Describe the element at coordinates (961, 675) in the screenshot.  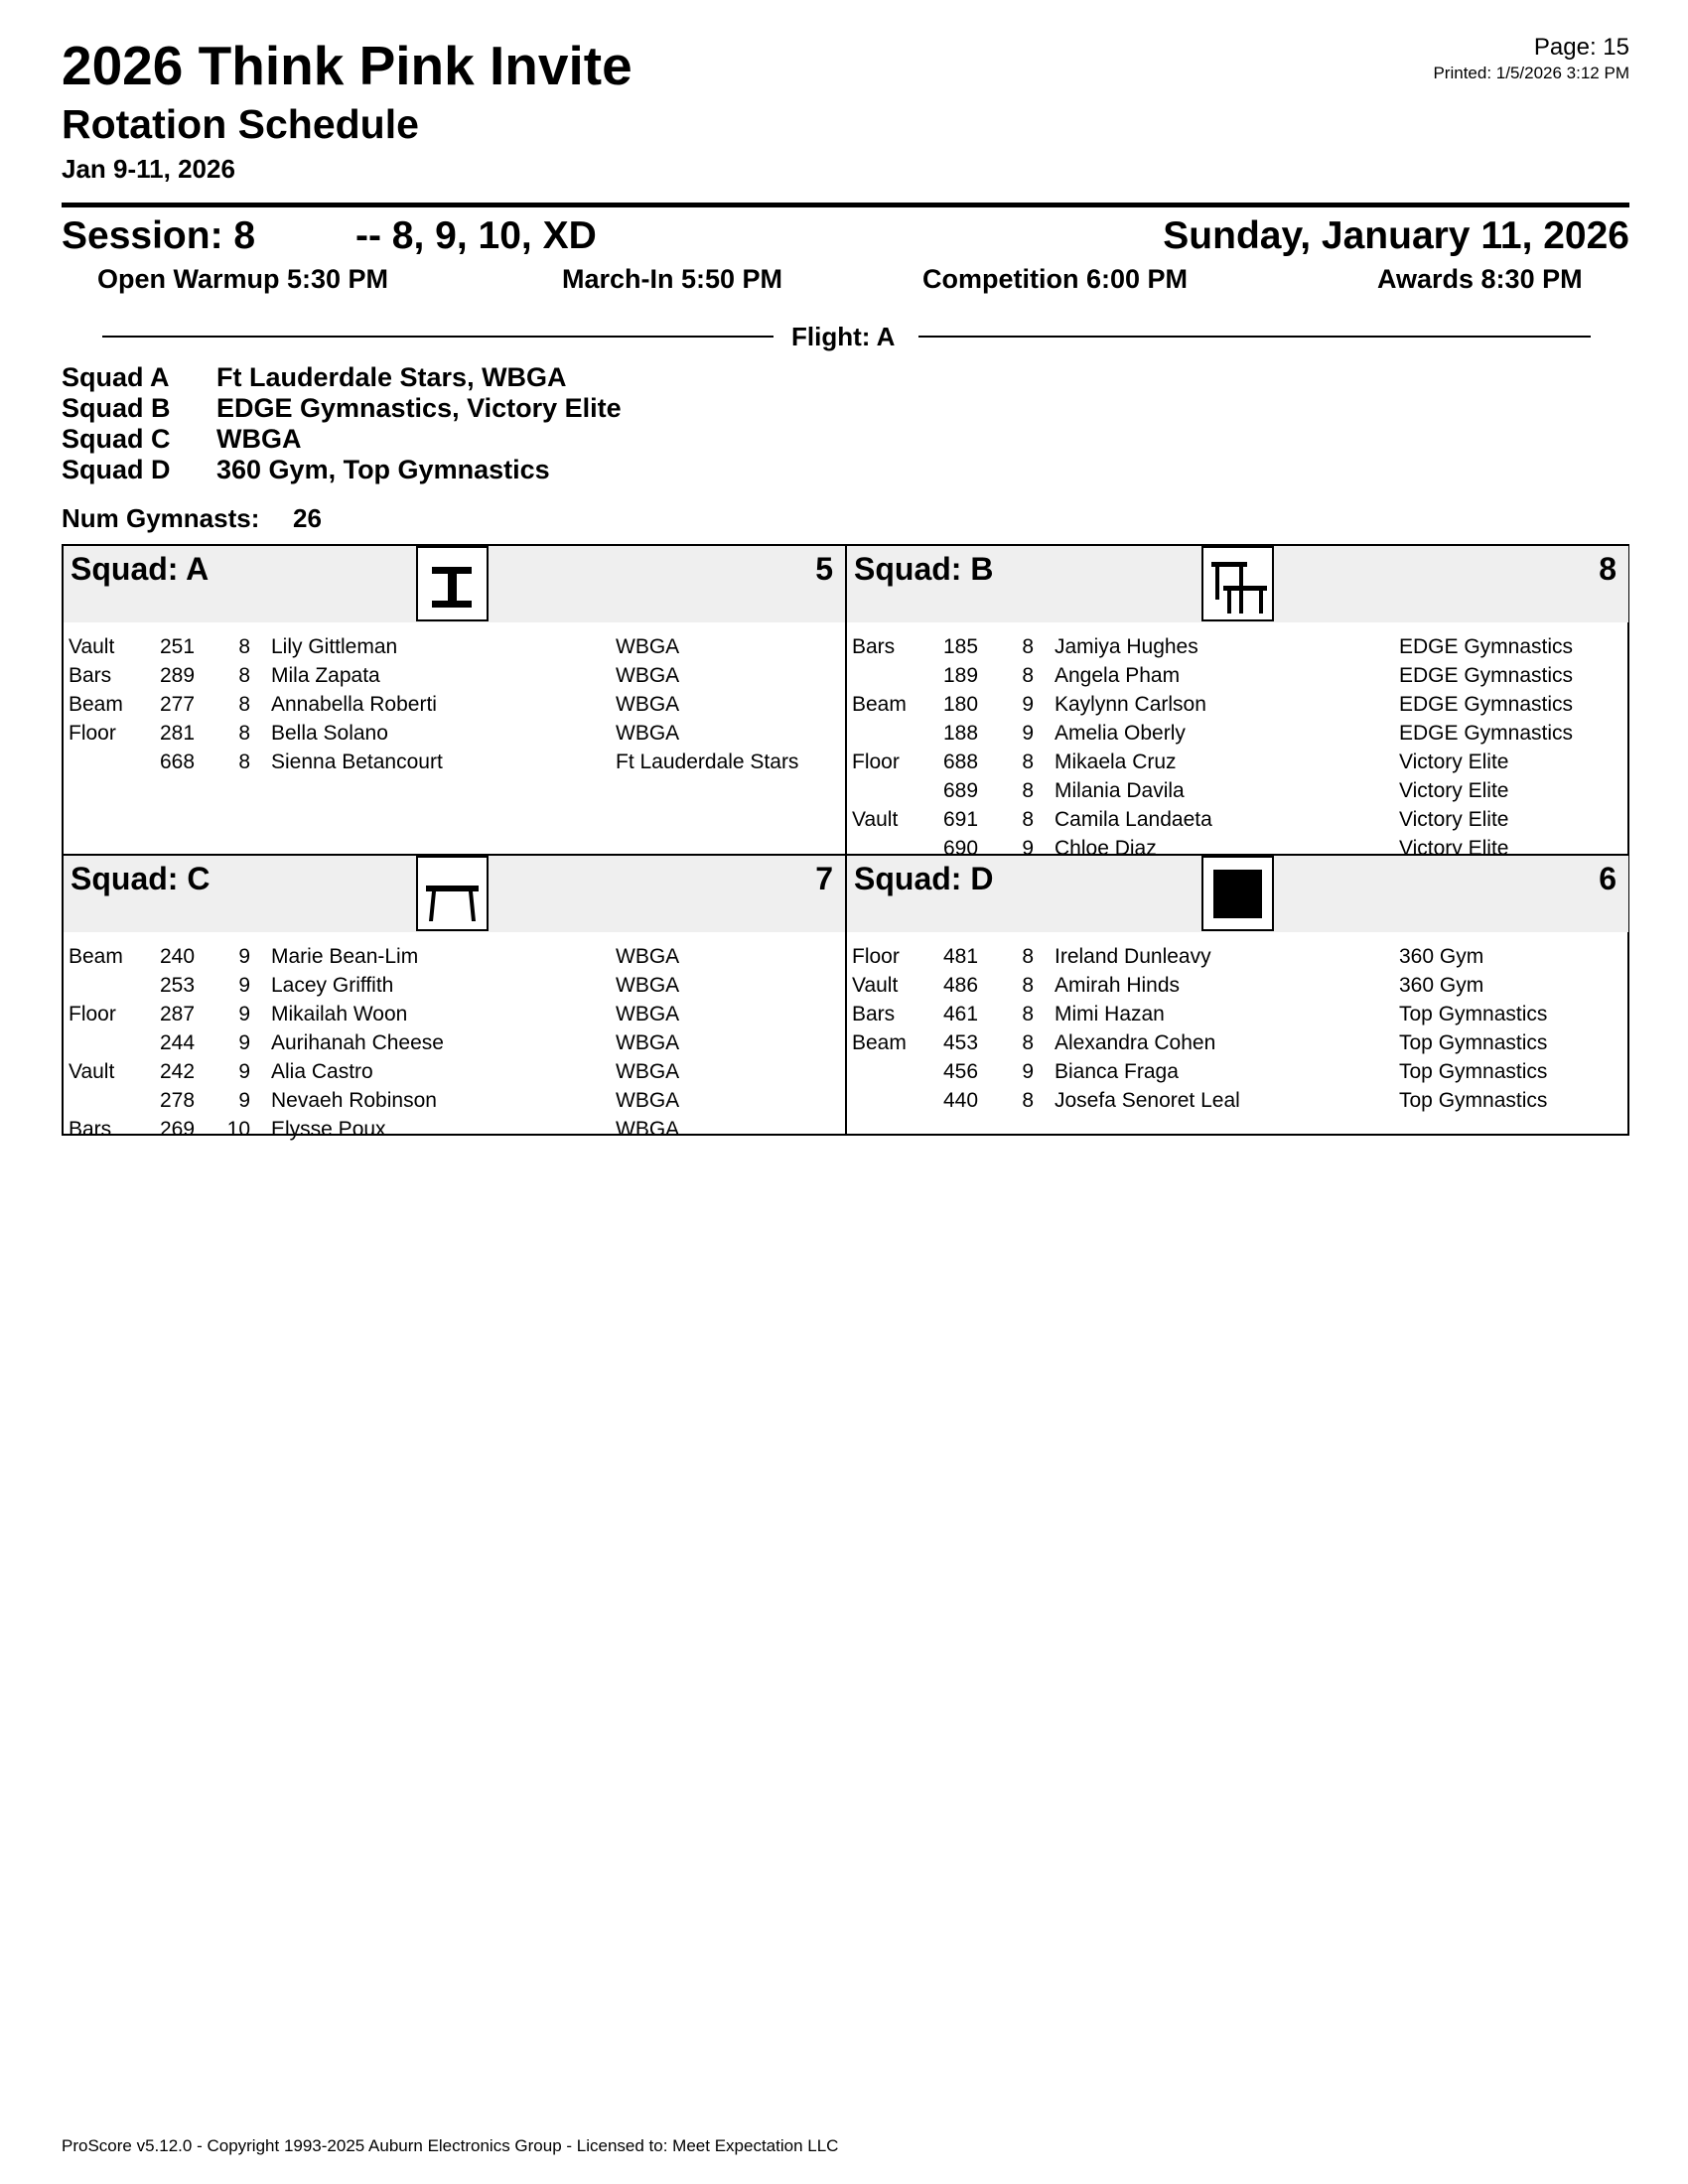
I see `competitor-number: 189` at that location.